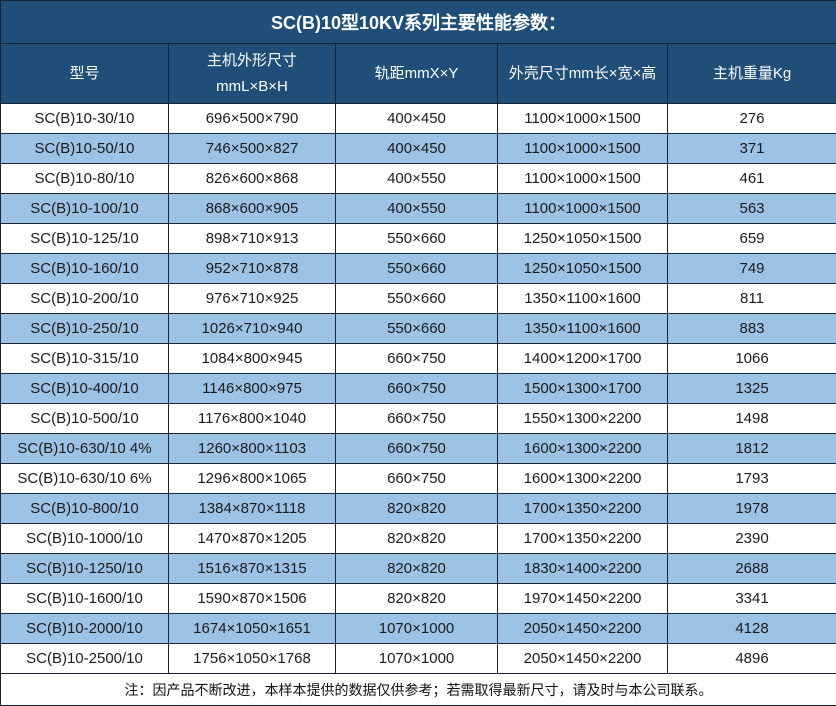 This screenshot has height=706, width=836. Describe the element at coordinates (752, 329) in the screenshot. I see `table-cell: 883` at that location.